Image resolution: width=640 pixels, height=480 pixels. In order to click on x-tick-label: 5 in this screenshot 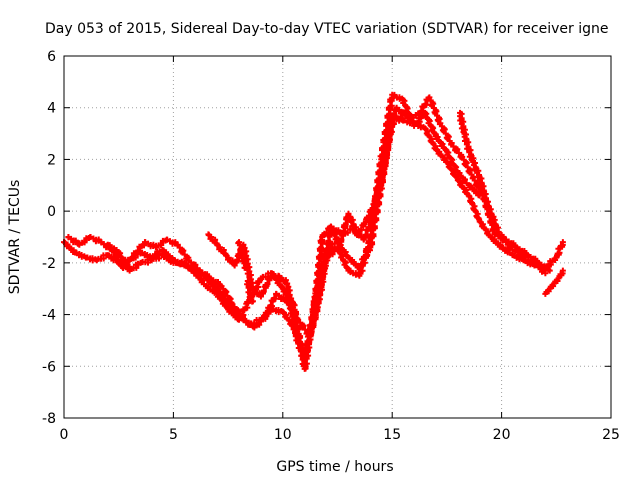, I will do `click(173, 435)`.